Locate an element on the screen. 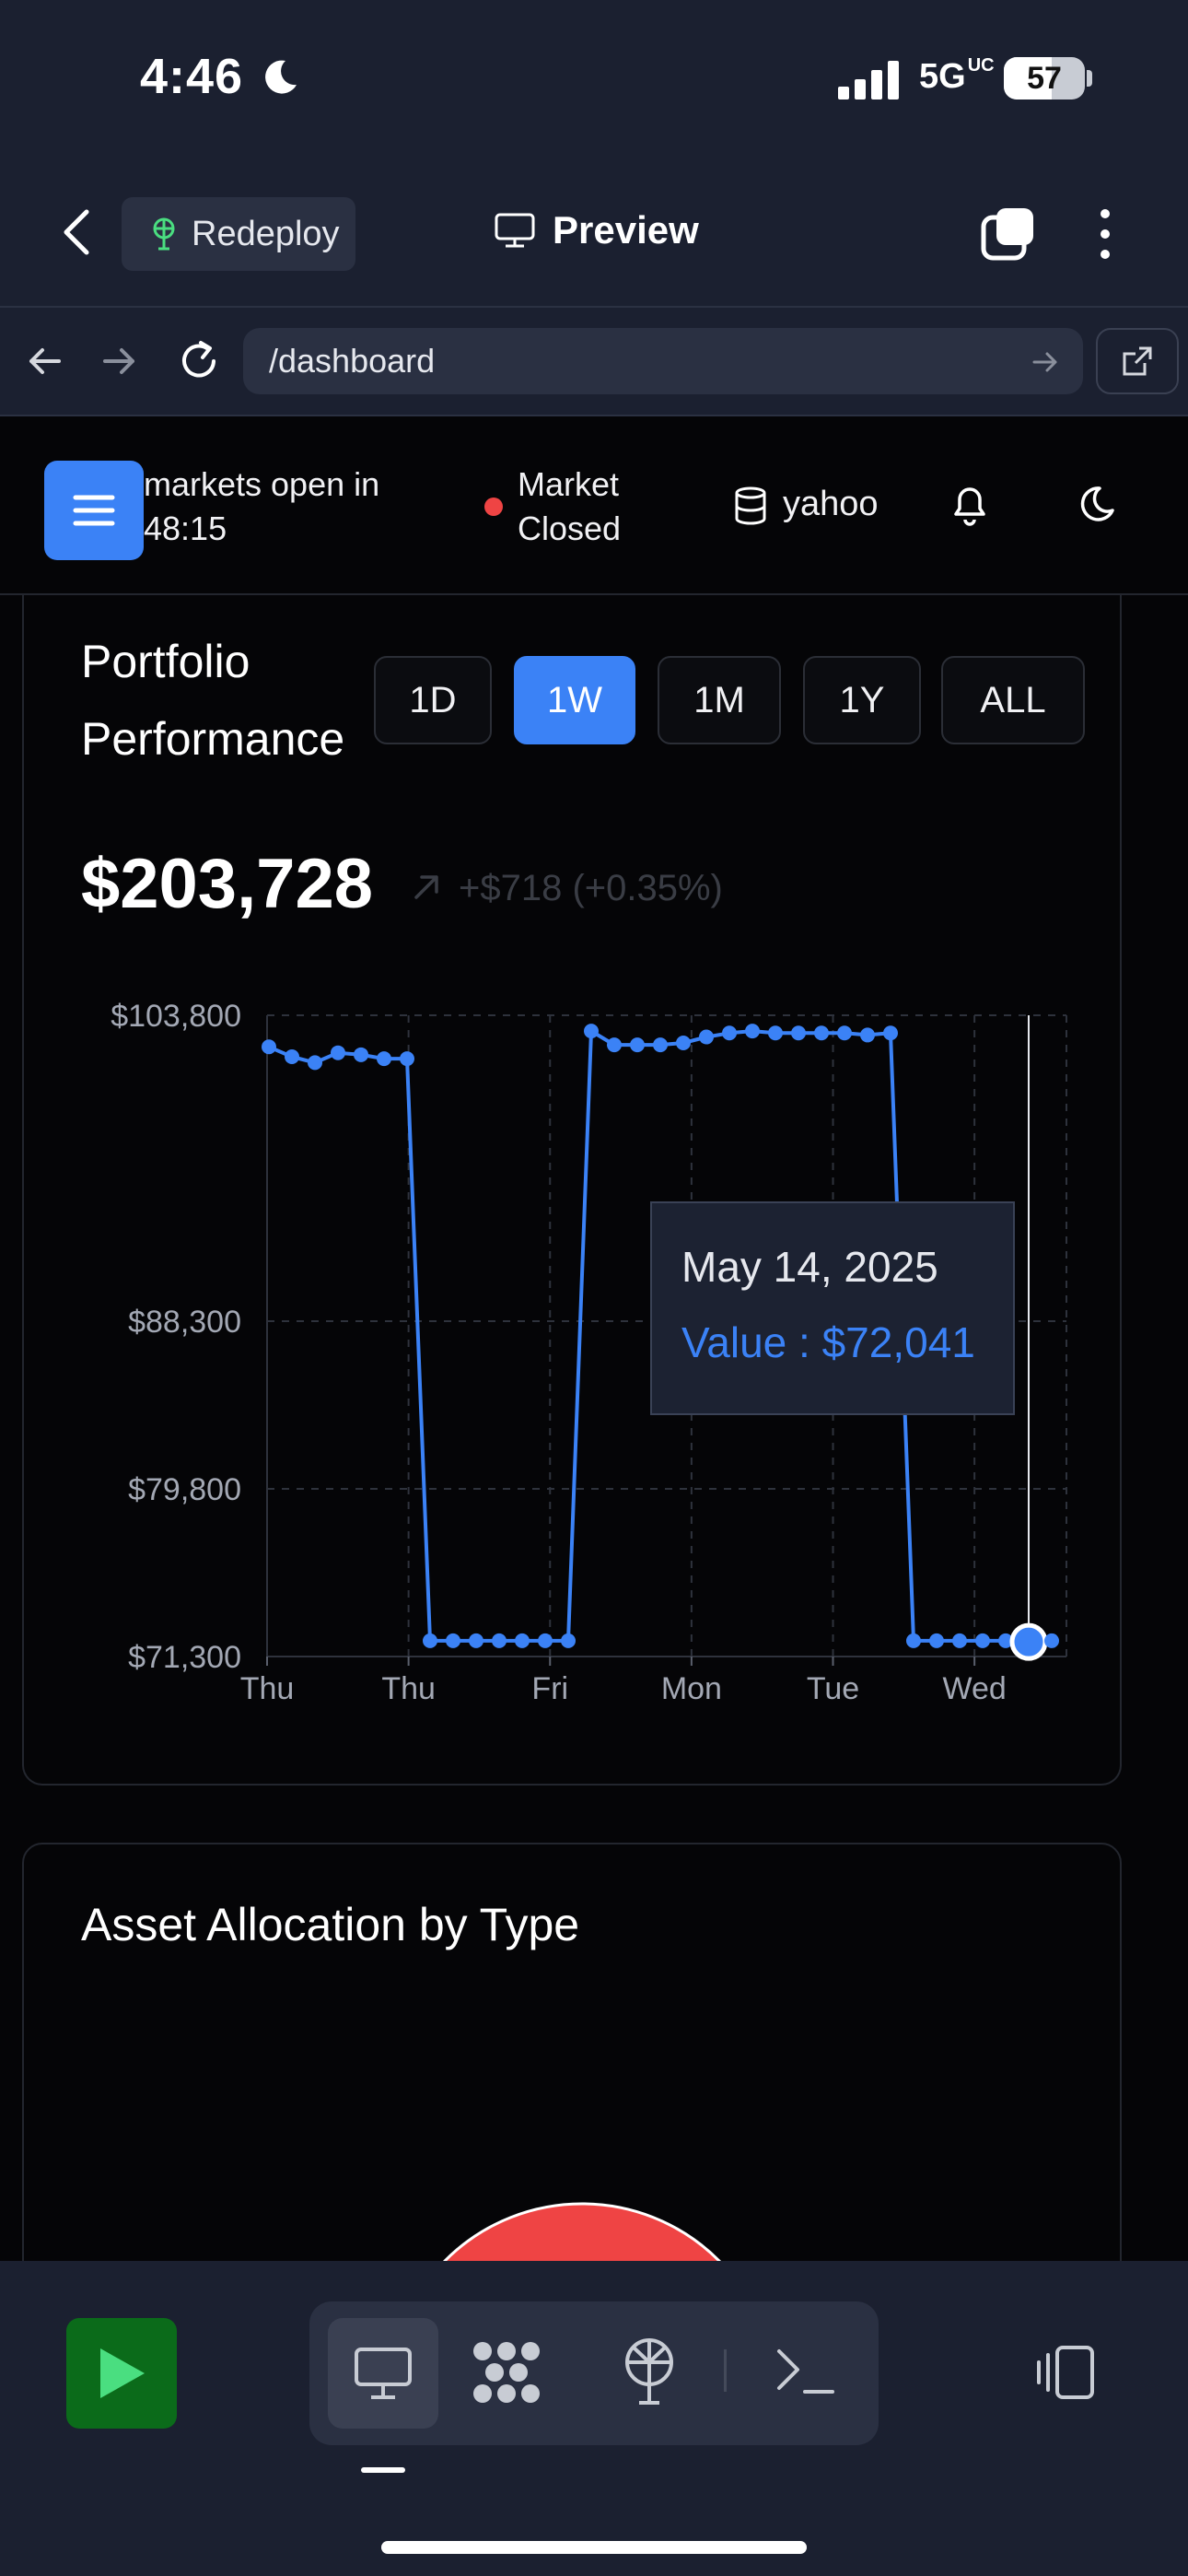 The height and width of the screenshot is (2576, 1188). active-tool-indicator is located at coordinates (383, 2470).